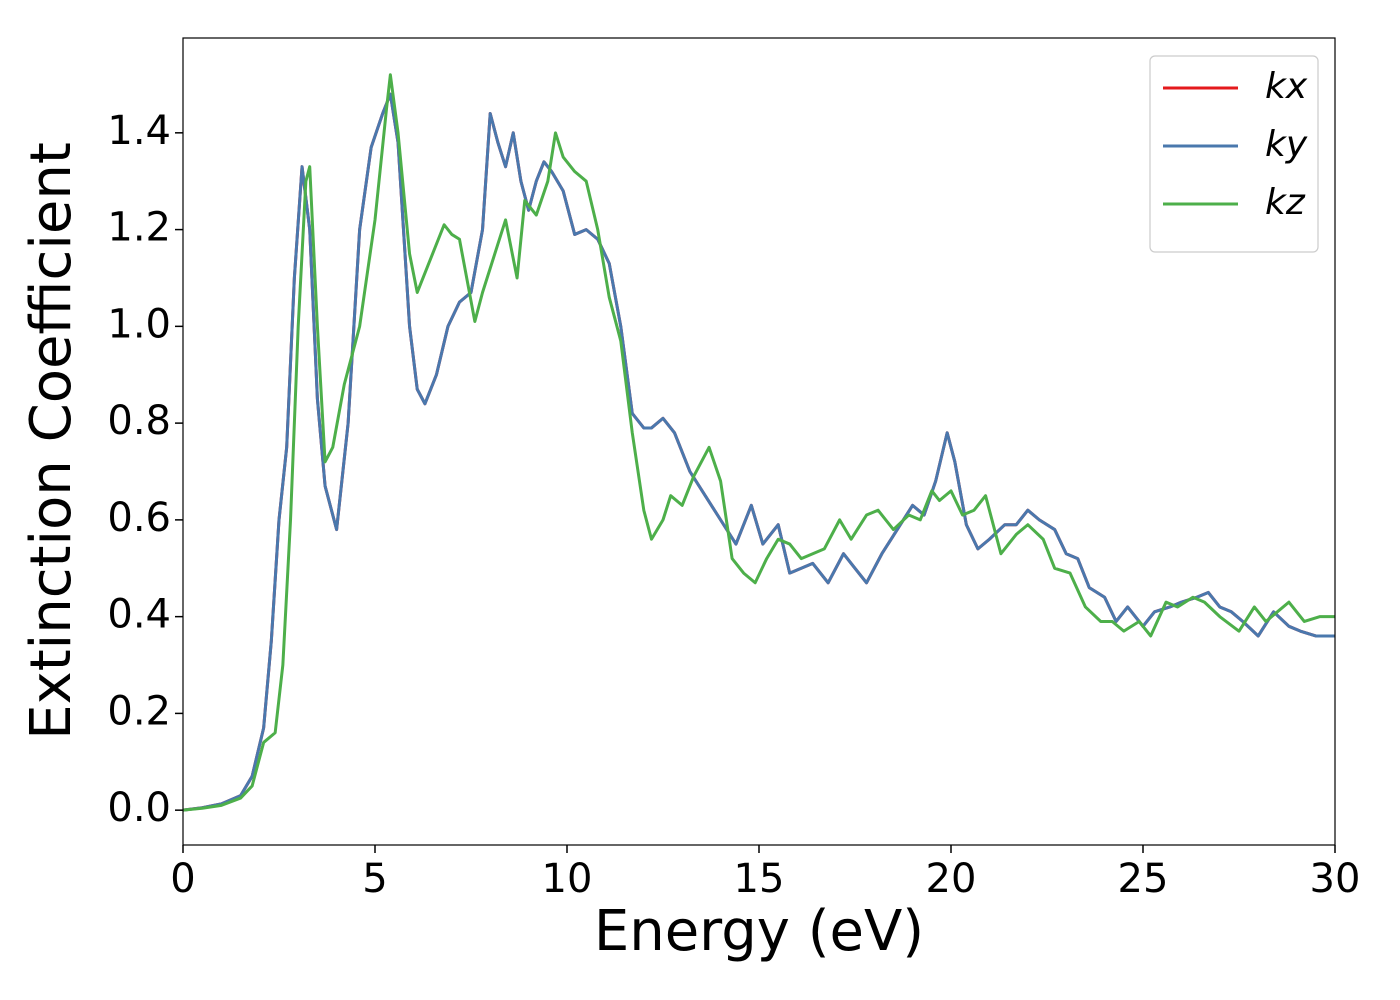 This screenshot has height=1000, width=1400. What do you see at coordinates (51, 441) in the screenshot?
I see `y-axis-label: Extinction Coefficient` at bounding box center [51, 441].